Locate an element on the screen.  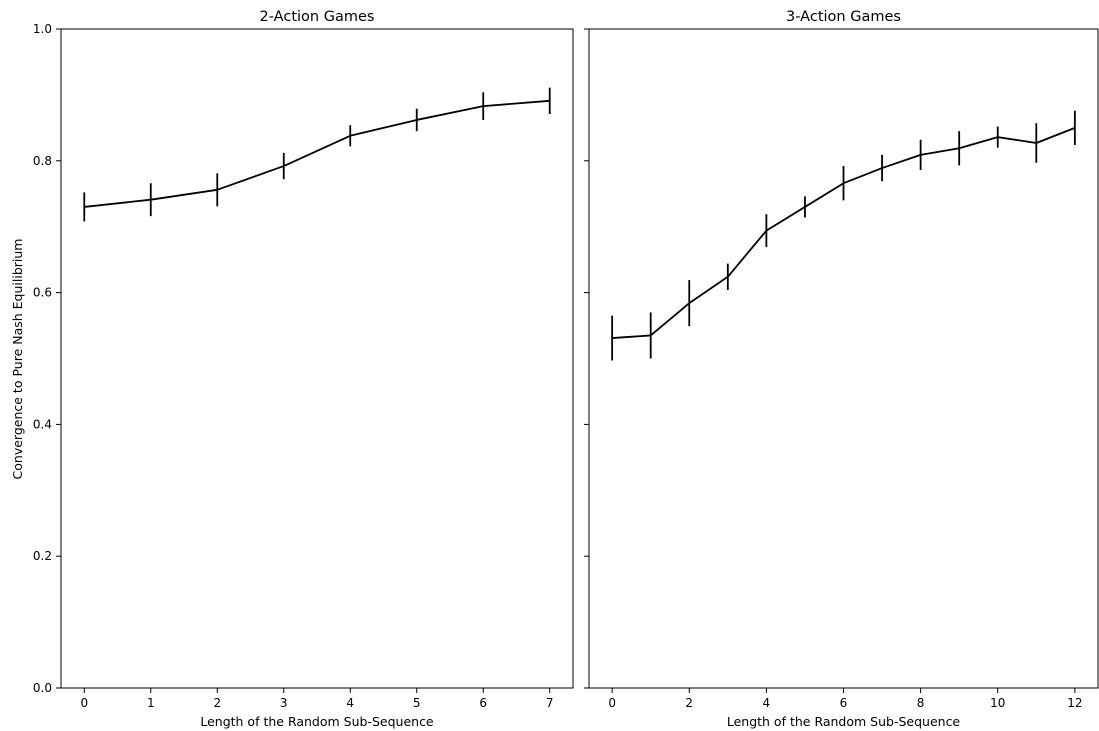
y-tick-label: 0.4 is located at coordinates (42, 424).